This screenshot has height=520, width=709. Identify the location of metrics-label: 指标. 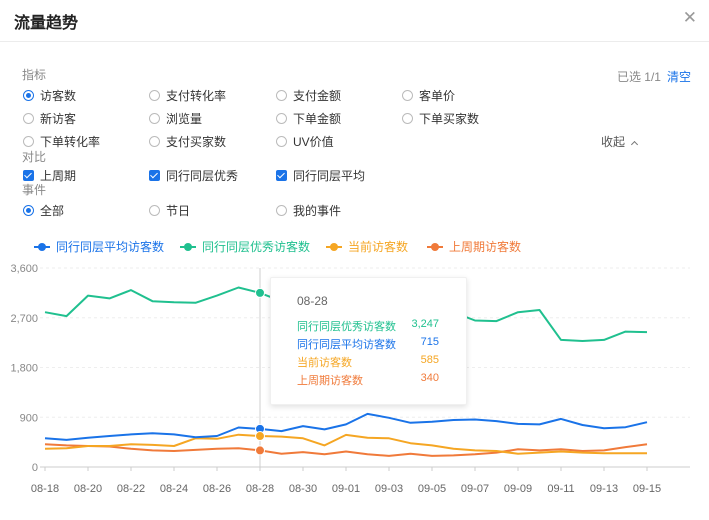
(34, 75).